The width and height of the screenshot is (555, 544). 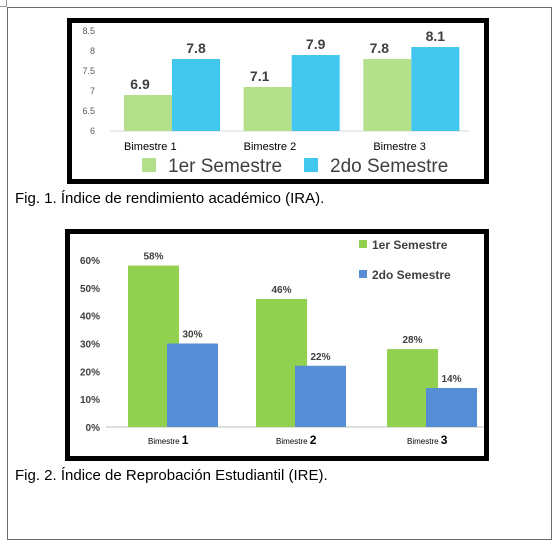 I want to click on y-tick-label: 8.5, so click(x=88, y=31).